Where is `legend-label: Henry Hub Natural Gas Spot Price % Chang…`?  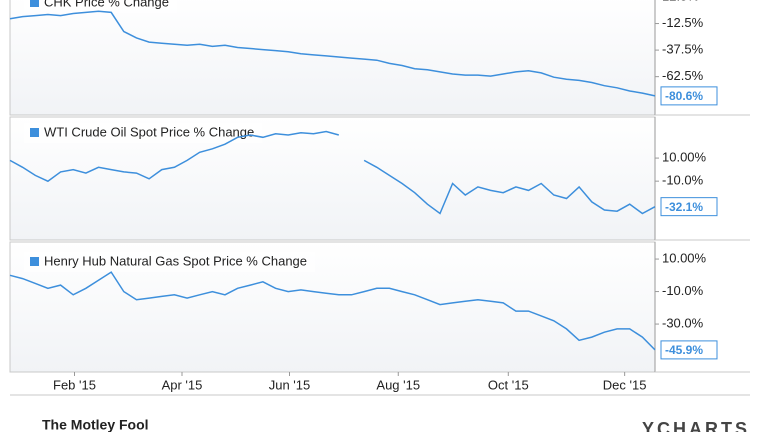 legend-label: Henry Hub Natural Gas Spot Price % Chang… is located at coordinates (175, 260).